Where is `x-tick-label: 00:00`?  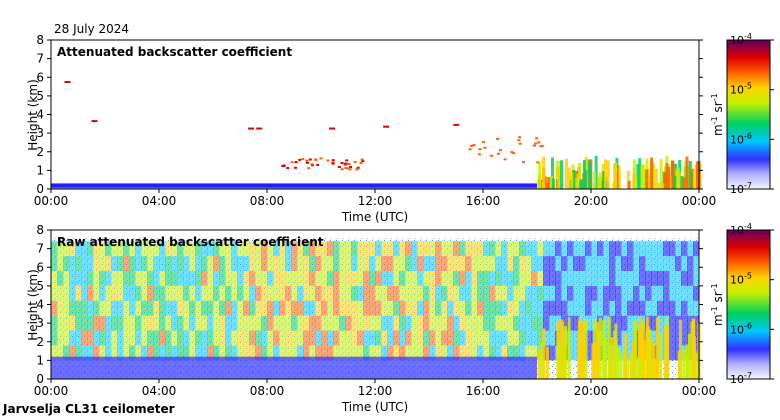
x-tick-label: 00:00 is located at coordinates (699, 391).